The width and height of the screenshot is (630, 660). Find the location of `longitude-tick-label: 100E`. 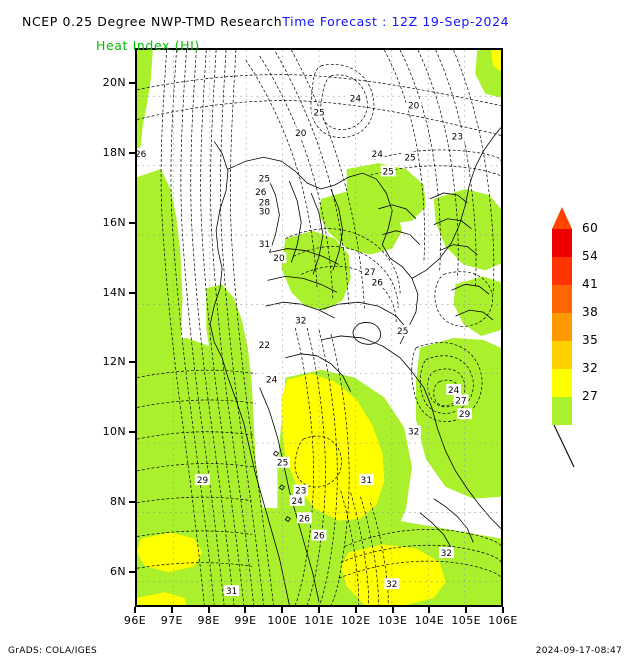

longitude-tick-label: 100E is located at coordinates (282, 620).